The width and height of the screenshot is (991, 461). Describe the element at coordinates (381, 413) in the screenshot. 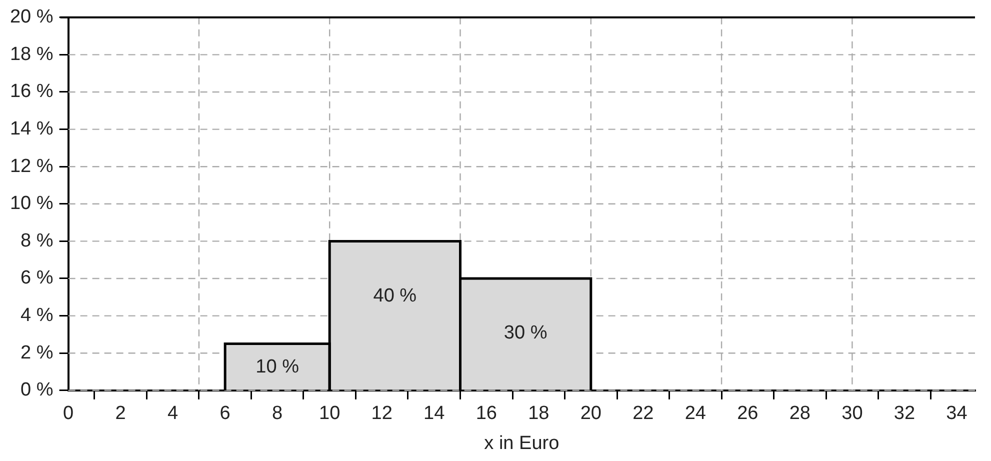

I see `x-tick-label: 12` at that location.